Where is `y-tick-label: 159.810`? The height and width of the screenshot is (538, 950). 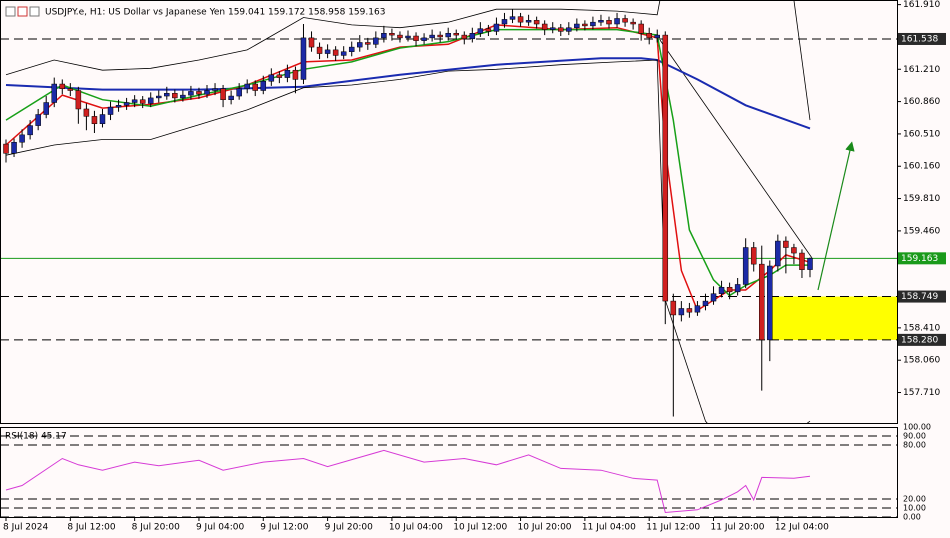
y-tick-label: 159.810 is located at coordinates (921, 199).